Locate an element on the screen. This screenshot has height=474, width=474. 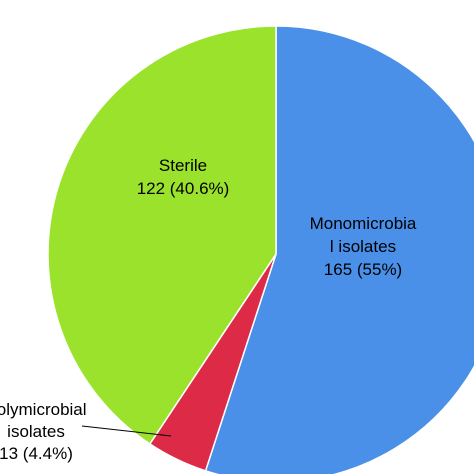
slice-label-monomicrobial: Monomicrobia l isolates 165 (55%) is located at coordinates (363, 246).